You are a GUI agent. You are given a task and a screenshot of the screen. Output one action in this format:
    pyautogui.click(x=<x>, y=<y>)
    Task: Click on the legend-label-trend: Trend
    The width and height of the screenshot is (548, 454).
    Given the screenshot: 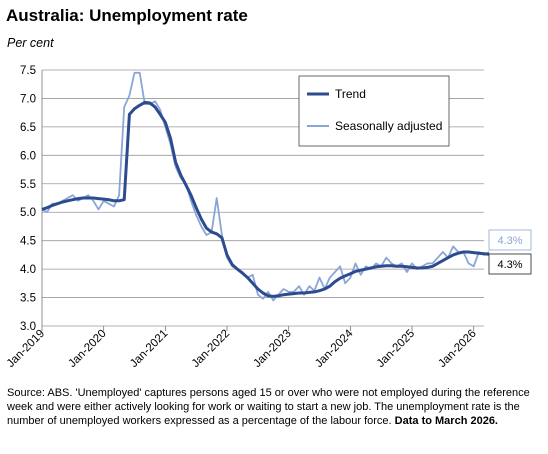 What is the action you would take?
    pyautogui.click(x=350, y=94)
    